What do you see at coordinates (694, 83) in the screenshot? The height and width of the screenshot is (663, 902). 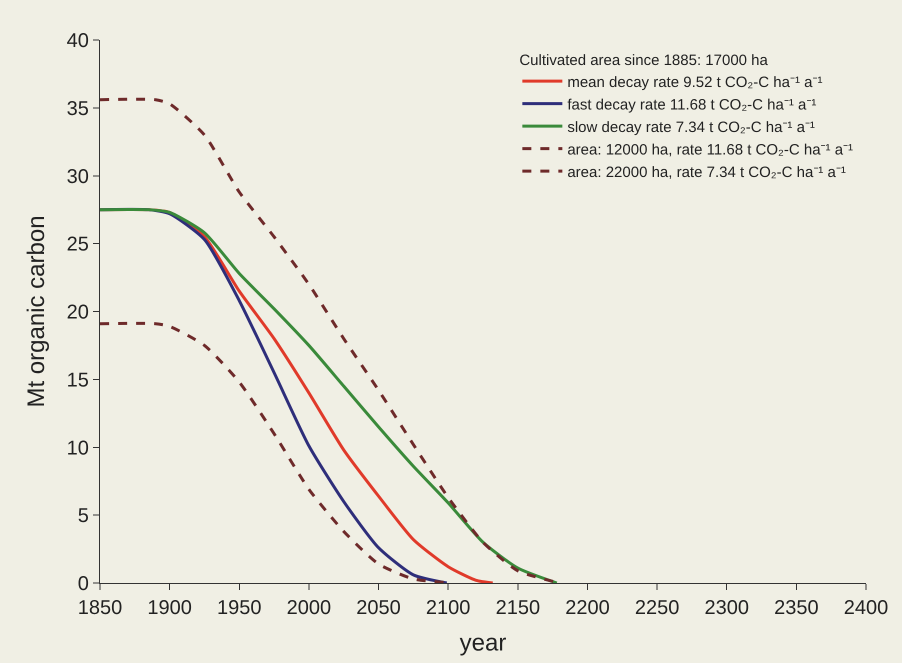 I see `legend-label: mean decay rate 9.52 t CO₂-C ha⁻¹ a⁻¹` at bounding box center [694, 83].